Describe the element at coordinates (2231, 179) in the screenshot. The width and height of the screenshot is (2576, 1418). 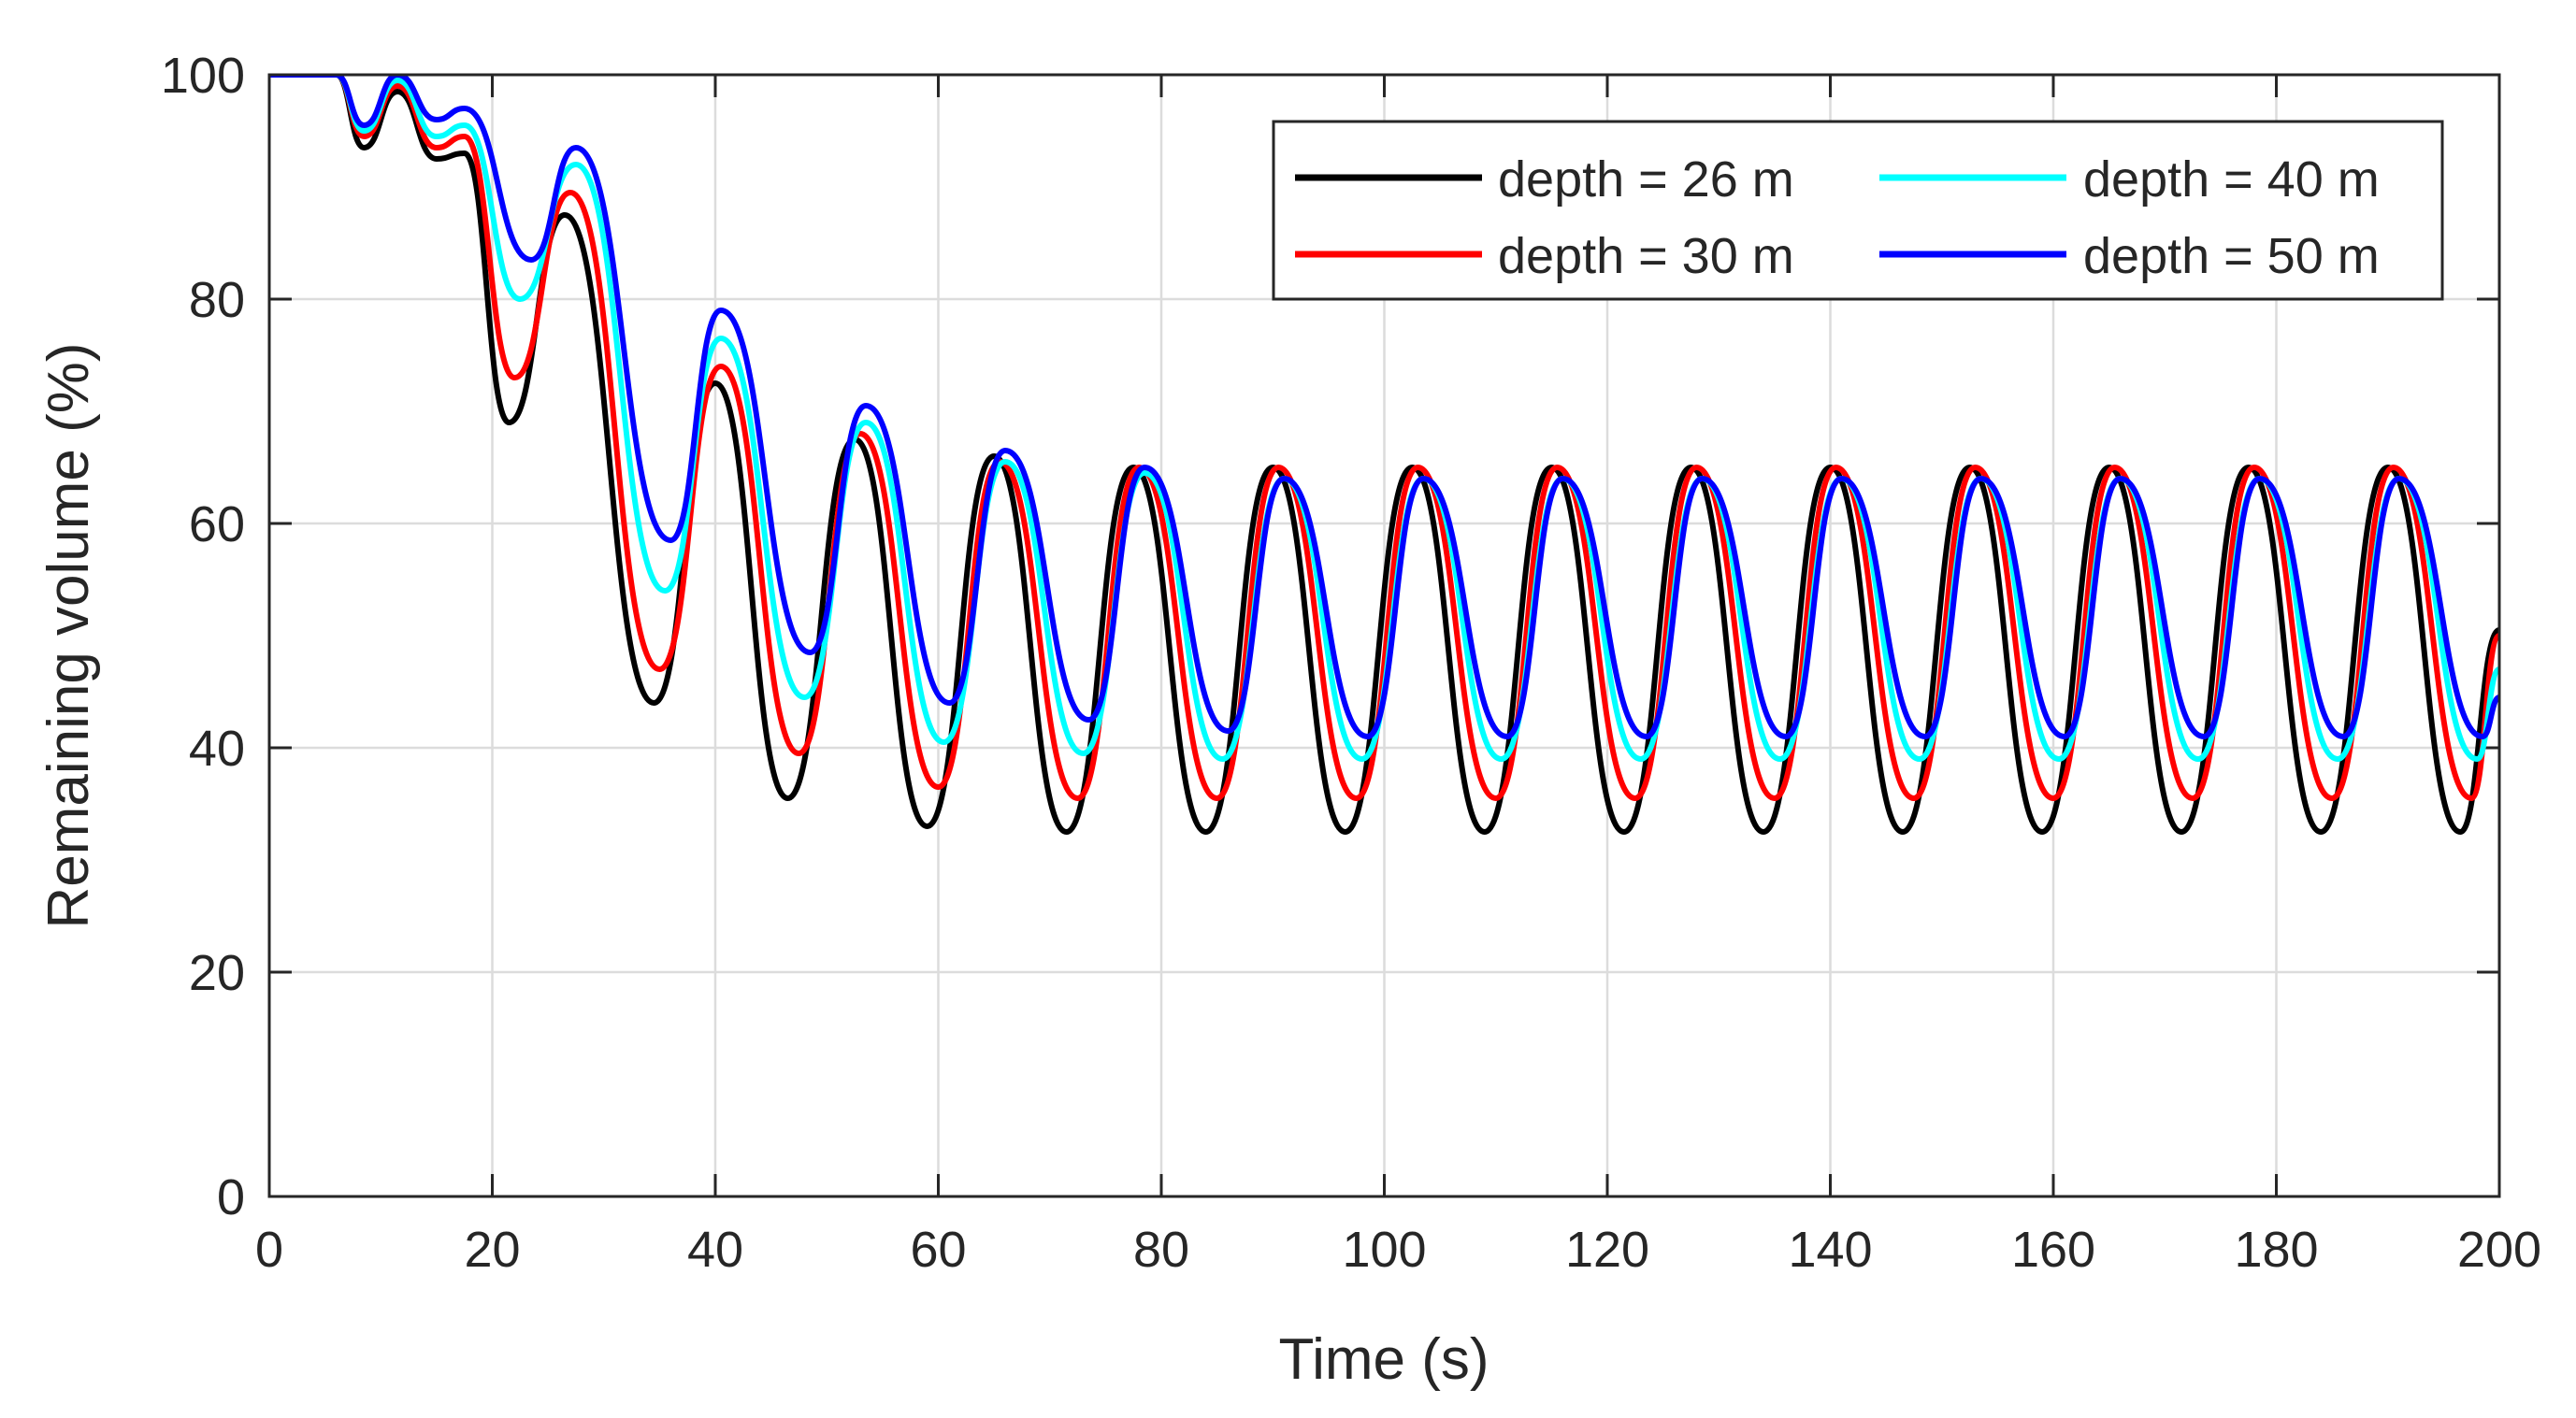
I see `legend-label-40m: depth = 40 m` at that location.